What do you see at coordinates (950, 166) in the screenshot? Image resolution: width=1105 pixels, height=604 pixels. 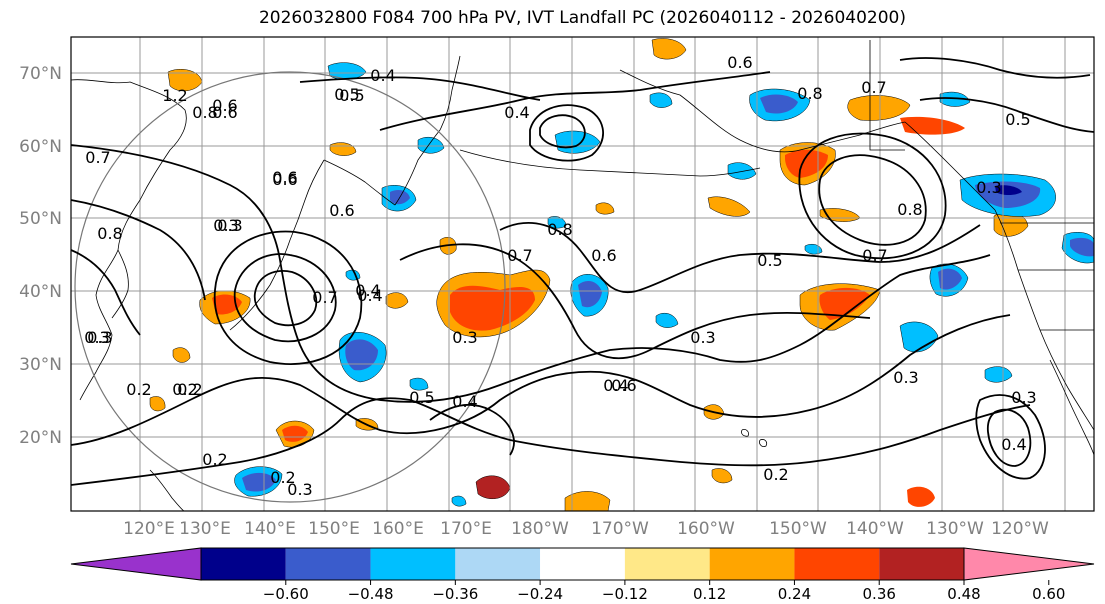 I see `coastline-alaska-panhandle` at bounding box center [950, 166].